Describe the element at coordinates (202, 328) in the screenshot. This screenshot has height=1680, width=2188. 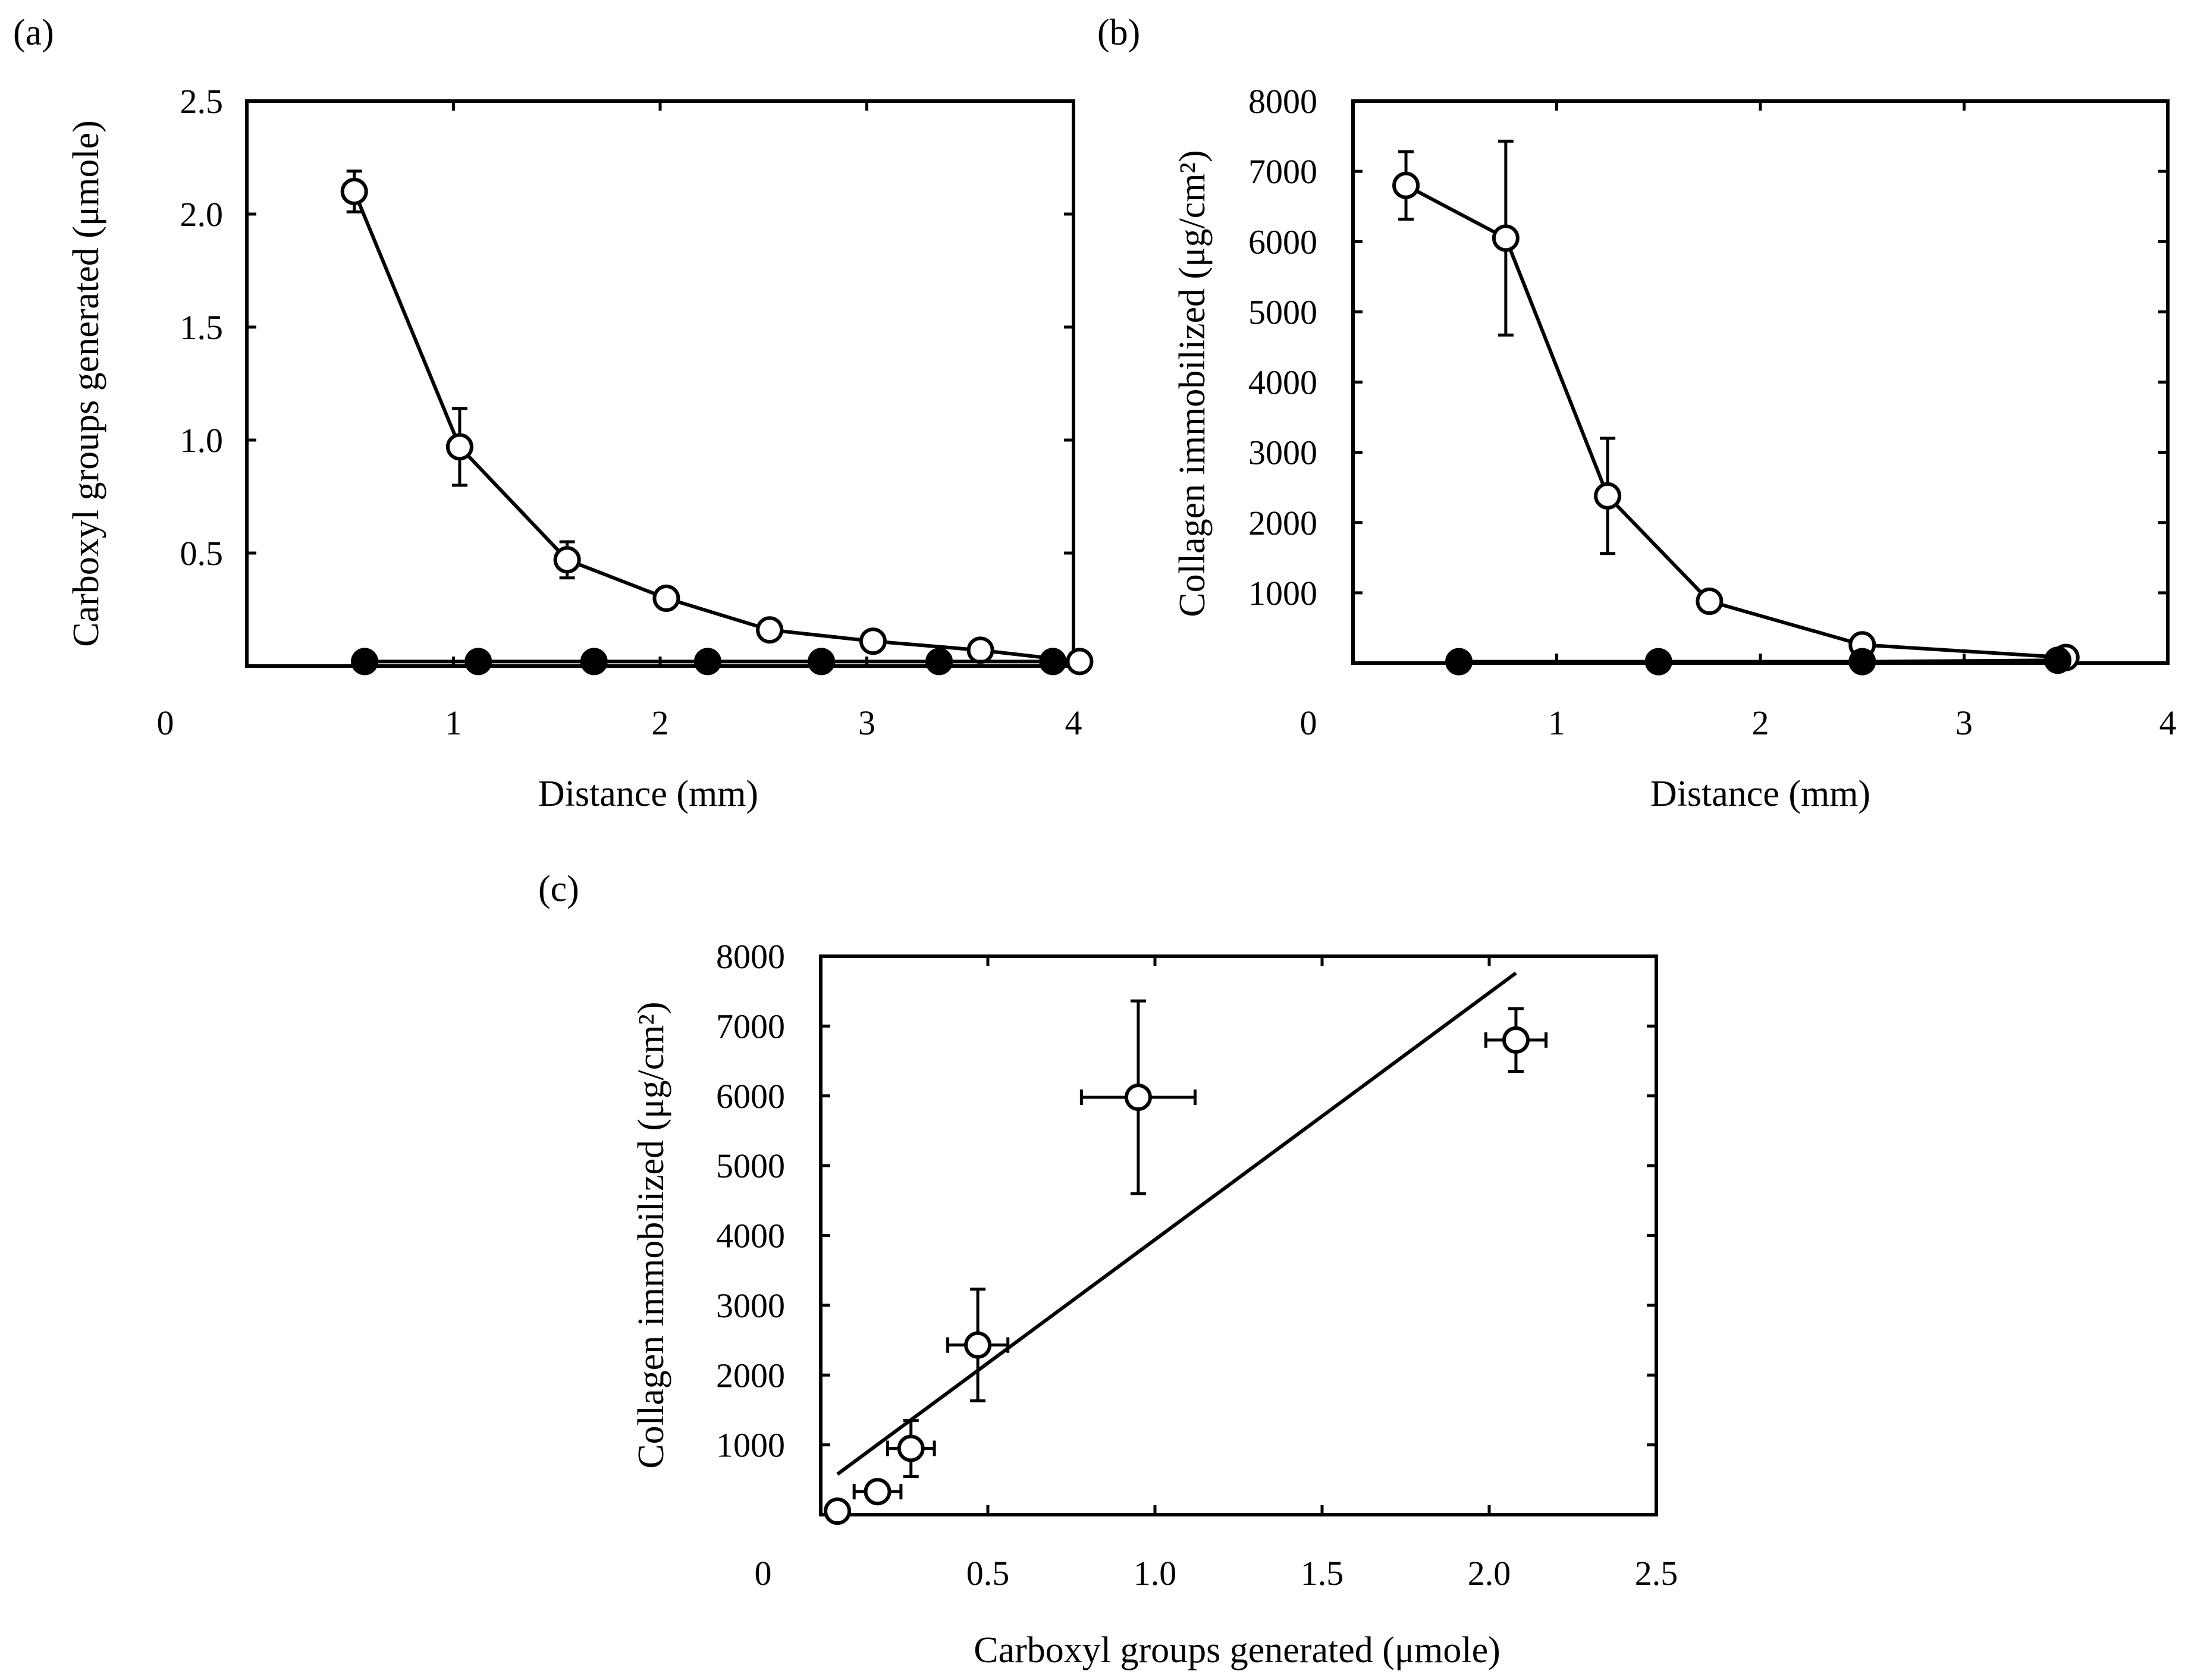
I see `y-tick-label: 1.5` at that location.